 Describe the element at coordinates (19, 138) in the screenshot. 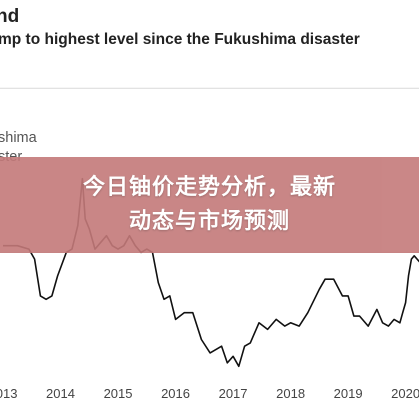

I see `annotation-line-1: shima` at that location.